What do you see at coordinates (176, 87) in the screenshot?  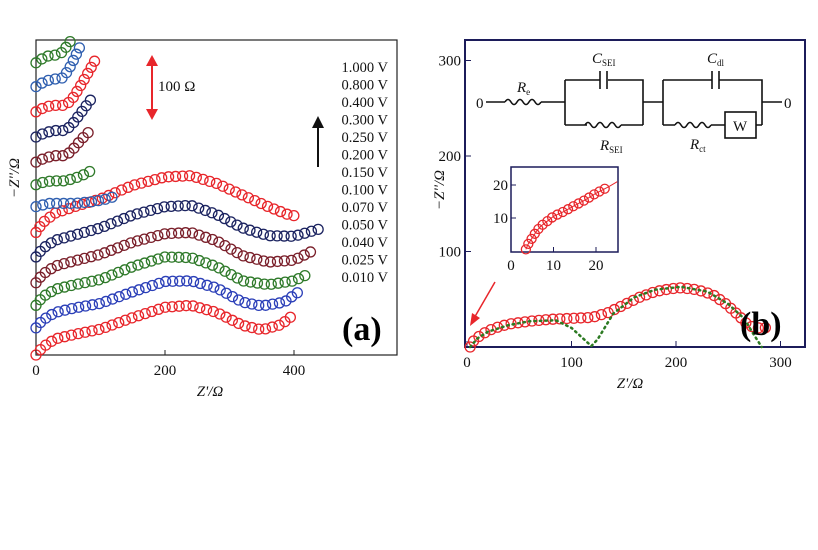 I see `scale-bar-label: 100 Ω` at bounding box center [176, 87].